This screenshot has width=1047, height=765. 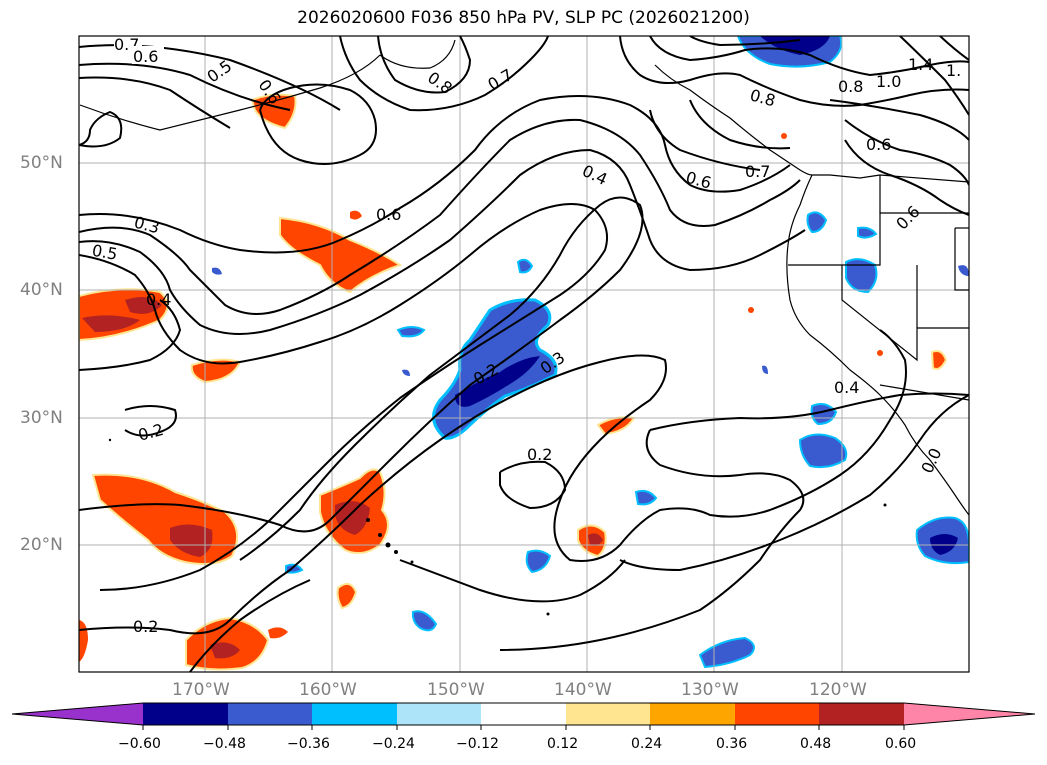 What do you see at coordinates (838, 690) in the screenshot?
I see `lon-label-120w: 120°W` at bounding box center [838, 690].